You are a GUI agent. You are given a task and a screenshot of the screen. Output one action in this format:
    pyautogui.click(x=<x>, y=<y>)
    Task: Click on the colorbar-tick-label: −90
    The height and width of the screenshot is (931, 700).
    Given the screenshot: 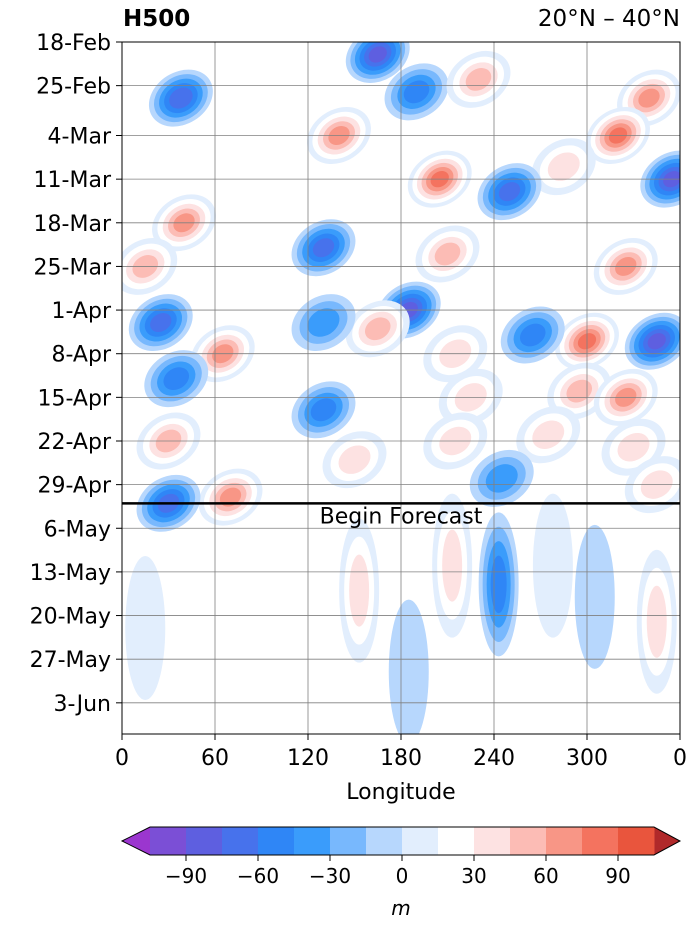 What is the action you would take?
    pyautogui.click(x=186, y=876)
    